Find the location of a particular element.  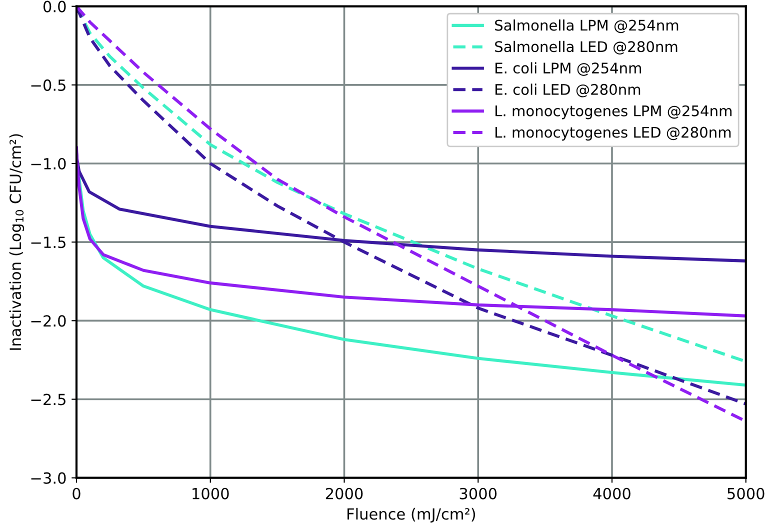

y-tick-label: −3.0 is located at coordinates (48, 478).